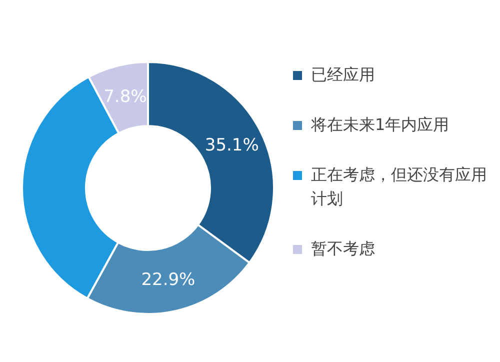 Image resolution: width=500 pixels, height=362 pixels. Describe the element at coordinates (343, 249) in the screenshot. I see `legend-label: 暂不考虑` at that location.